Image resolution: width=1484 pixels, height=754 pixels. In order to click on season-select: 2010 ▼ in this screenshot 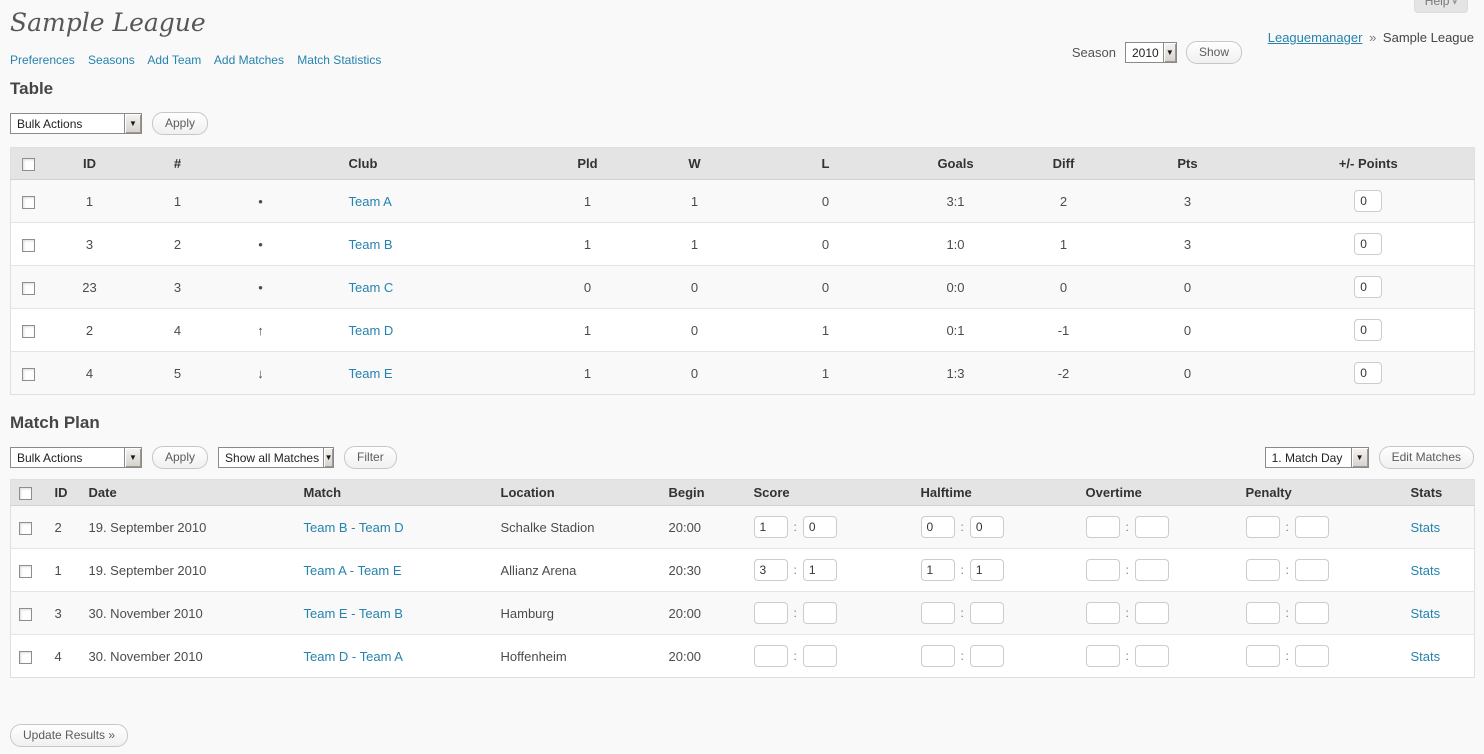, I will do `click(1150, 52)`.